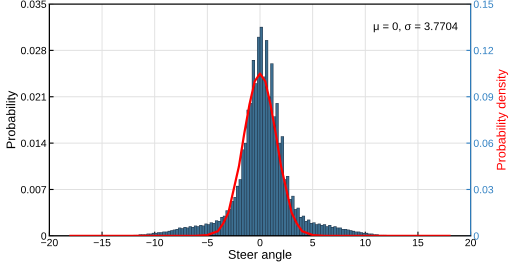  I want to click on y2-tick-label: 0.15, so click(484, 4).